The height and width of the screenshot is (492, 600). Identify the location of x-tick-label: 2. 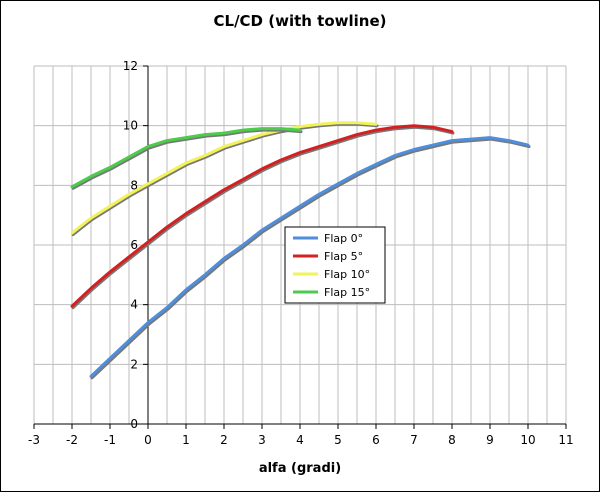
(224, 440).